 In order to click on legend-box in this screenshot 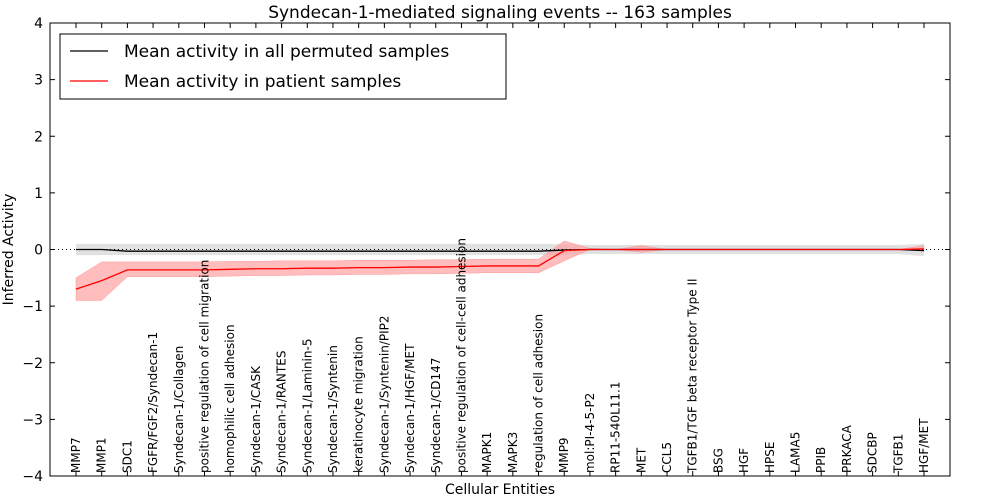, I will do `click(283, 66)`.